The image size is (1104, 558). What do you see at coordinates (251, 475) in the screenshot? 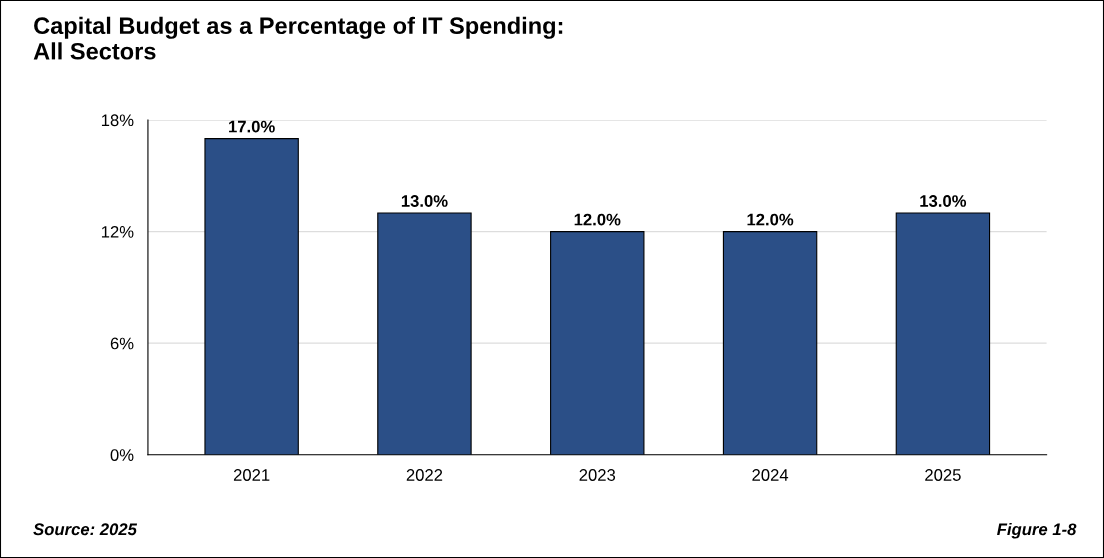
I see `x-tick-label: 2021` at bounding box center [251, 475].